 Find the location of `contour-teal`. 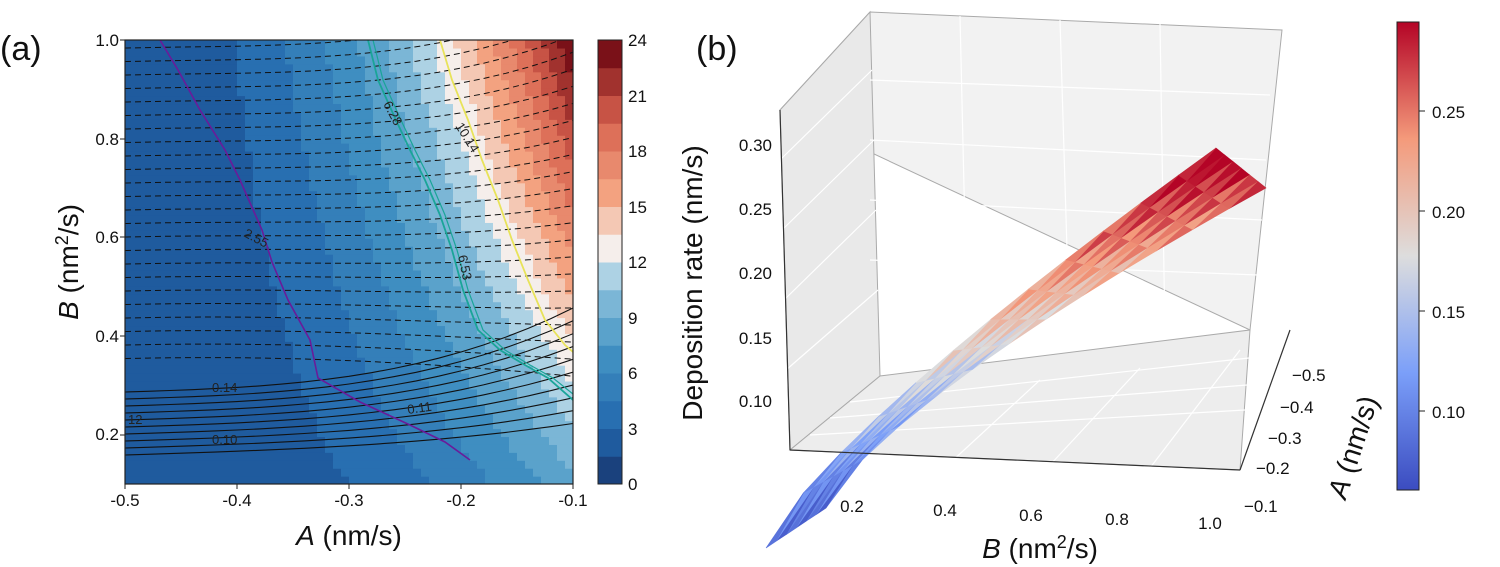

contour-teal is located at coordinates (470, 220).